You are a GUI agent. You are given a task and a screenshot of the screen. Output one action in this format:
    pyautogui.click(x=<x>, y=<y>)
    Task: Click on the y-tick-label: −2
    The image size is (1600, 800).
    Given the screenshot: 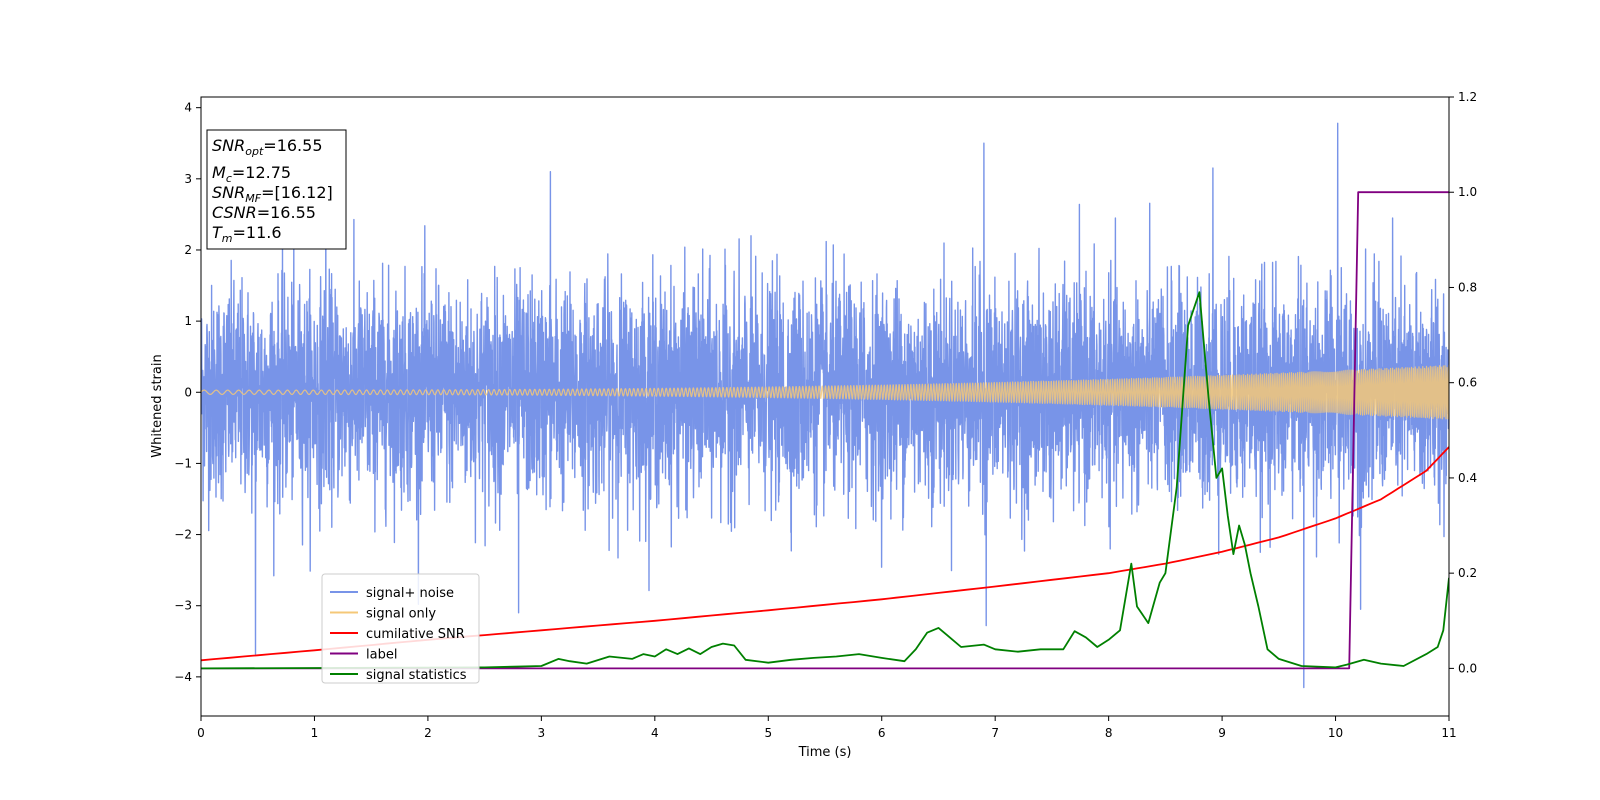 What is the action you would take?
    pyautogui.click(x=183, y=535)
    